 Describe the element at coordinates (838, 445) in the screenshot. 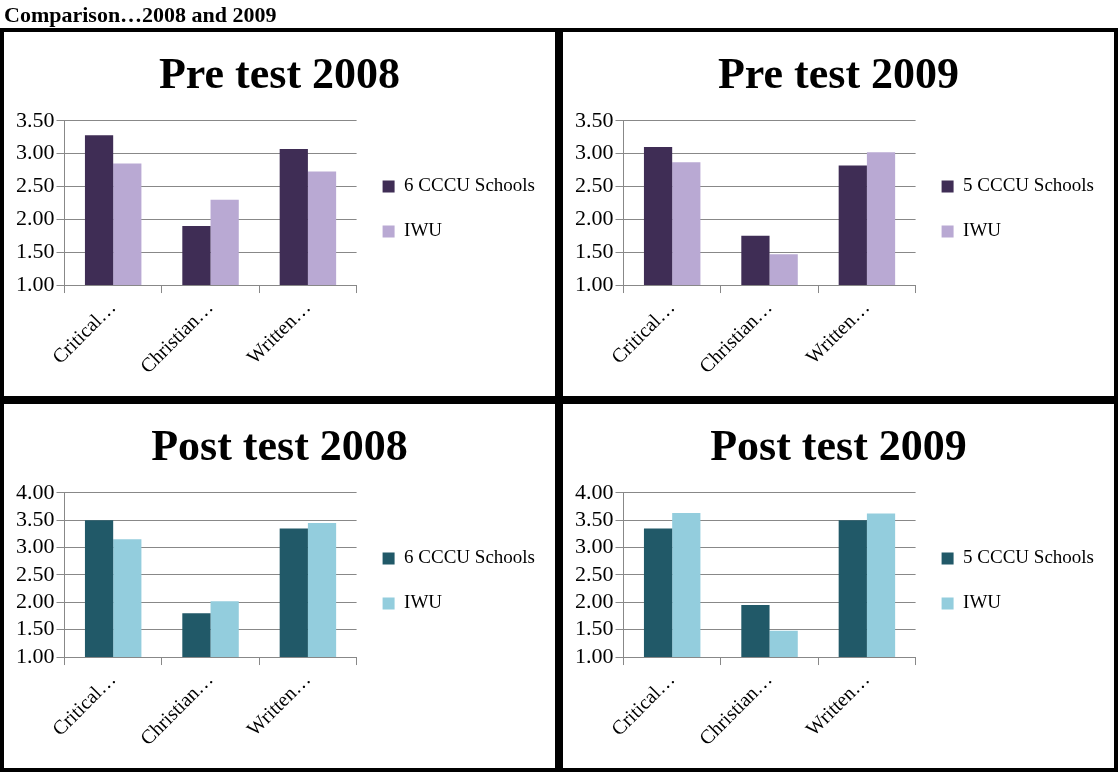

I see `chart-title: Post test 2009` at that location.